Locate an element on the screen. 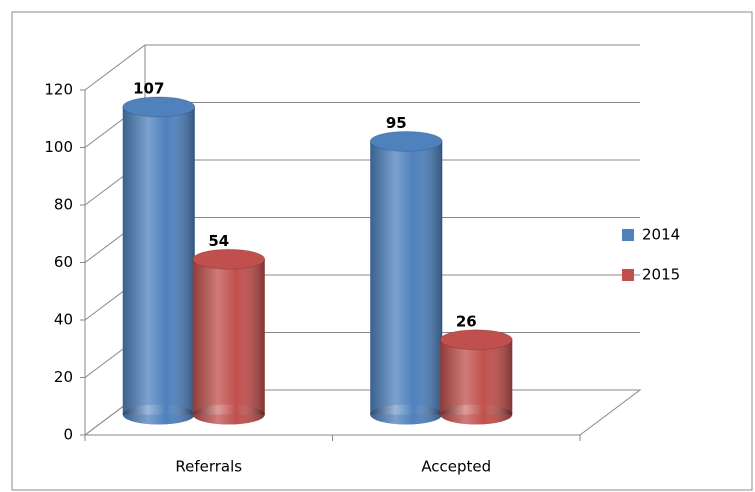  x-tick-label: Accepted is located at coordinates (456, 467).